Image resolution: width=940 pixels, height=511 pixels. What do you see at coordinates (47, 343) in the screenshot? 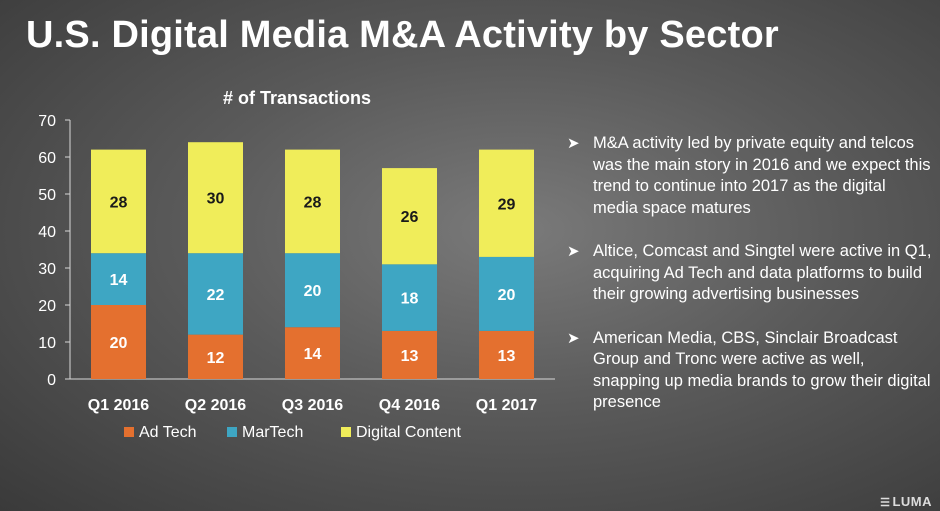
I see `y-tick-label: 10` at bounding box center [47, 343].